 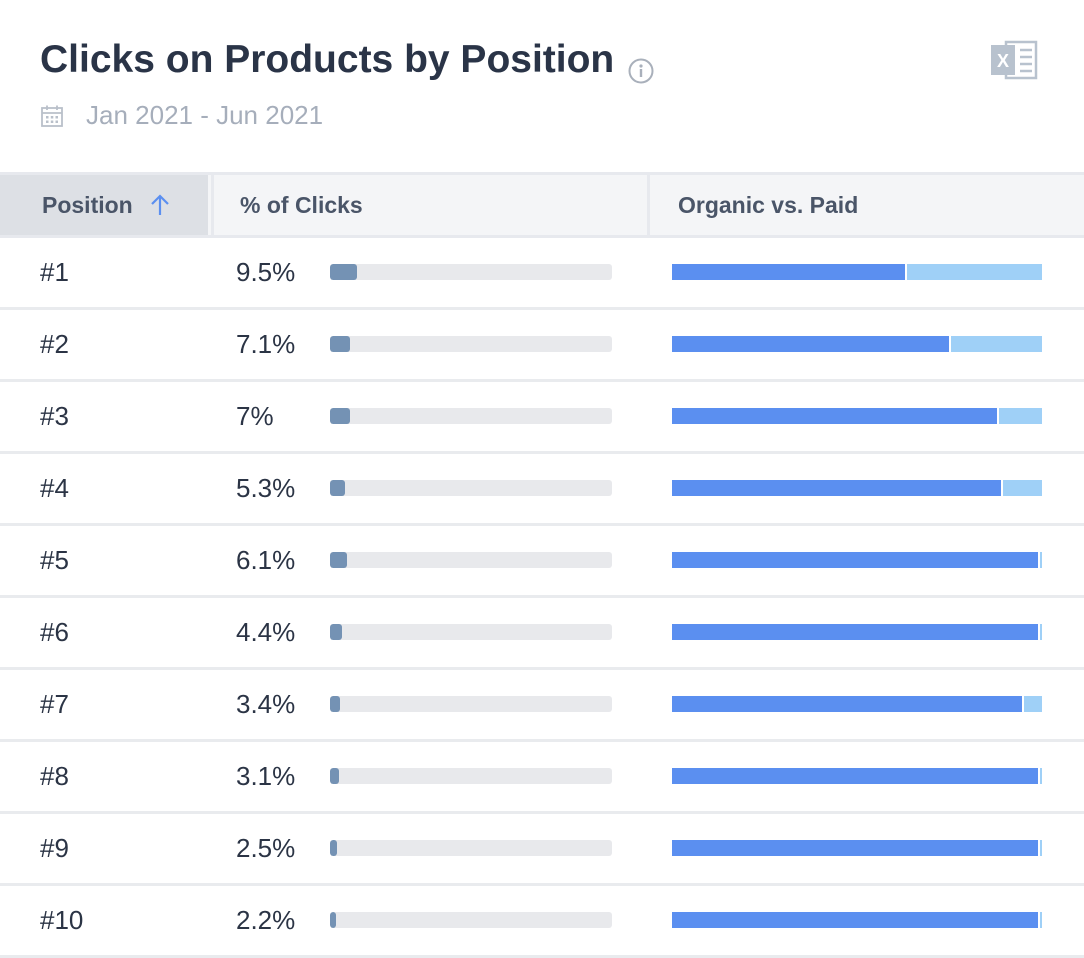 What do you see at coordinates (54, 776) in the screenshot?
I see `position-cell: #8` at bounding box center [54, 776].